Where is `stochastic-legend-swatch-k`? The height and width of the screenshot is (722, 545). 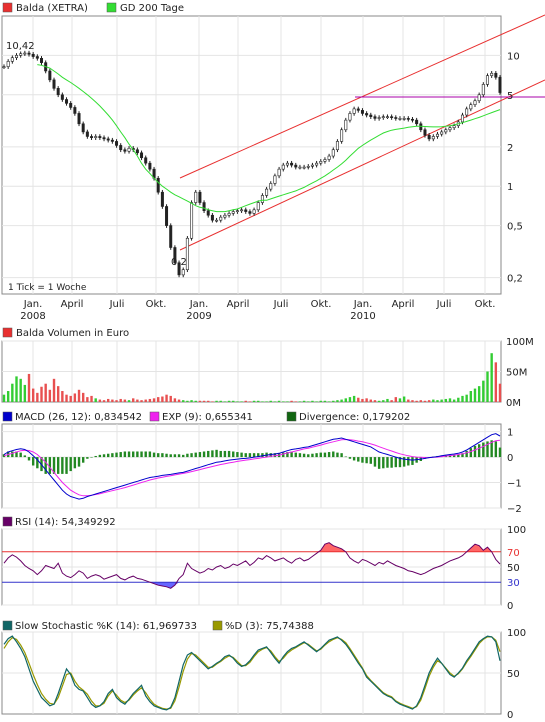 stochastic-legend-swatch-k is located at coordinates (7, 625).